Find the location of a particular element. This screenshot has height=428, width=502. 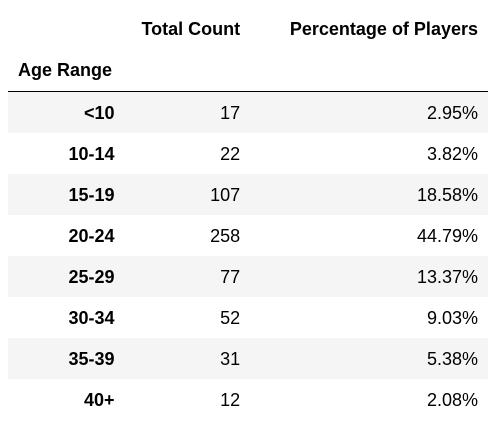

row-label: 10-14 is located at coordinates (91, 153).